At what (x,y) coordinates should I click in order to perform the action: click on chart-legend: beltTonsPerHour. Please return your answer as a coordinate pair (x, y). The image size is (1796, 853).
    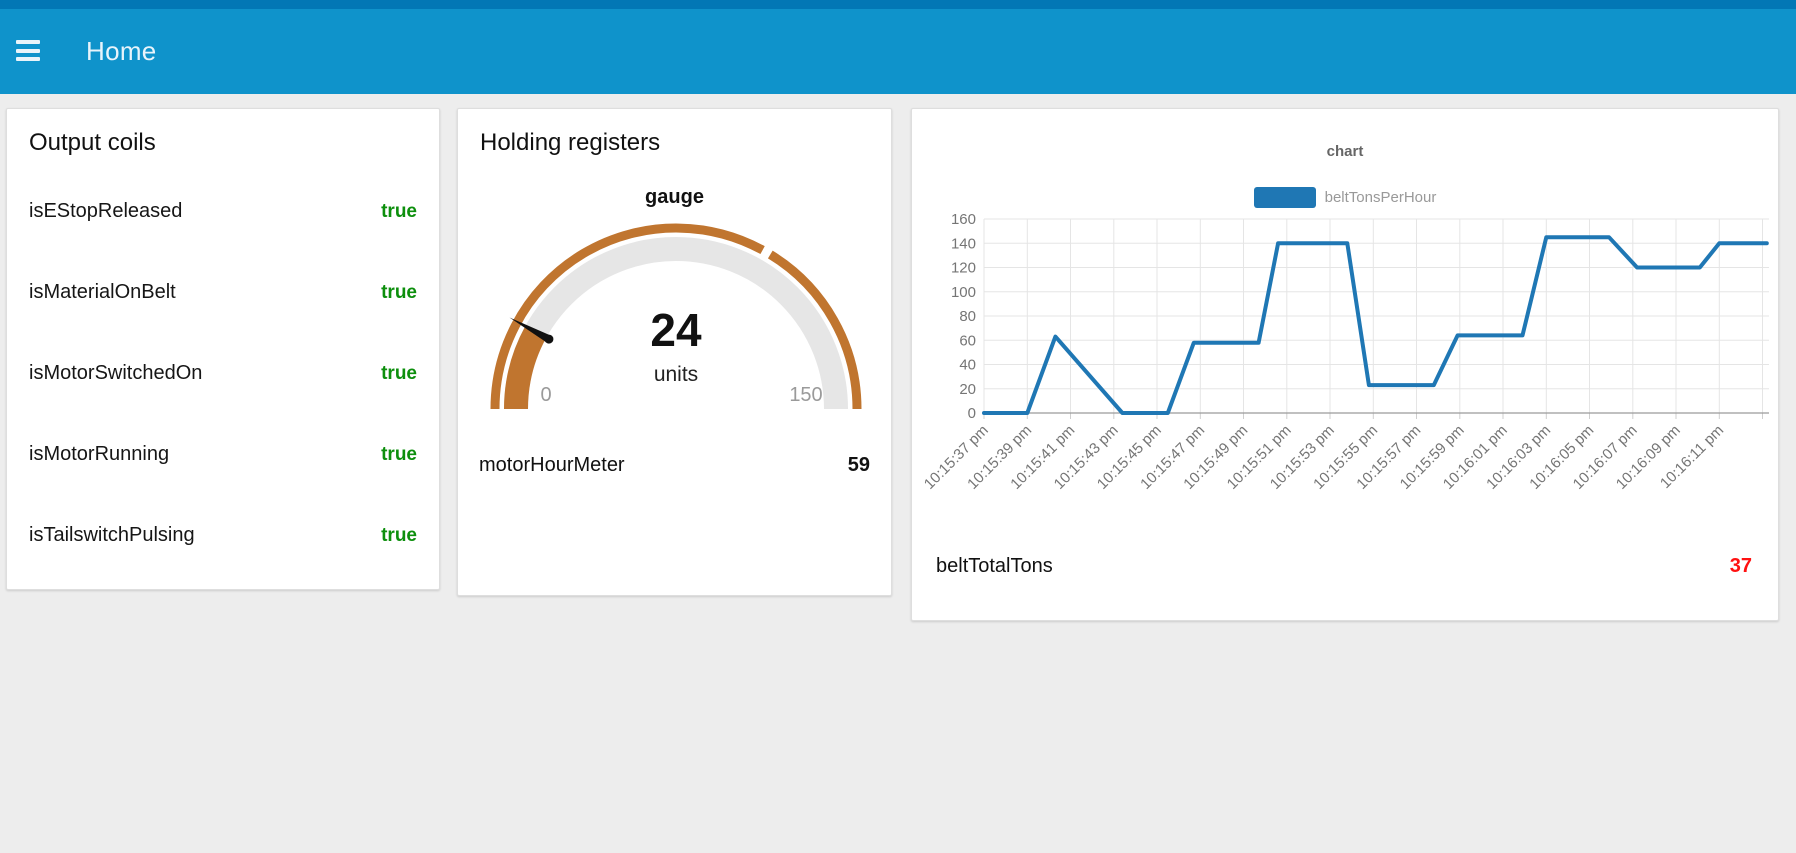
    Looking at the image, I should click on (1345, 197).